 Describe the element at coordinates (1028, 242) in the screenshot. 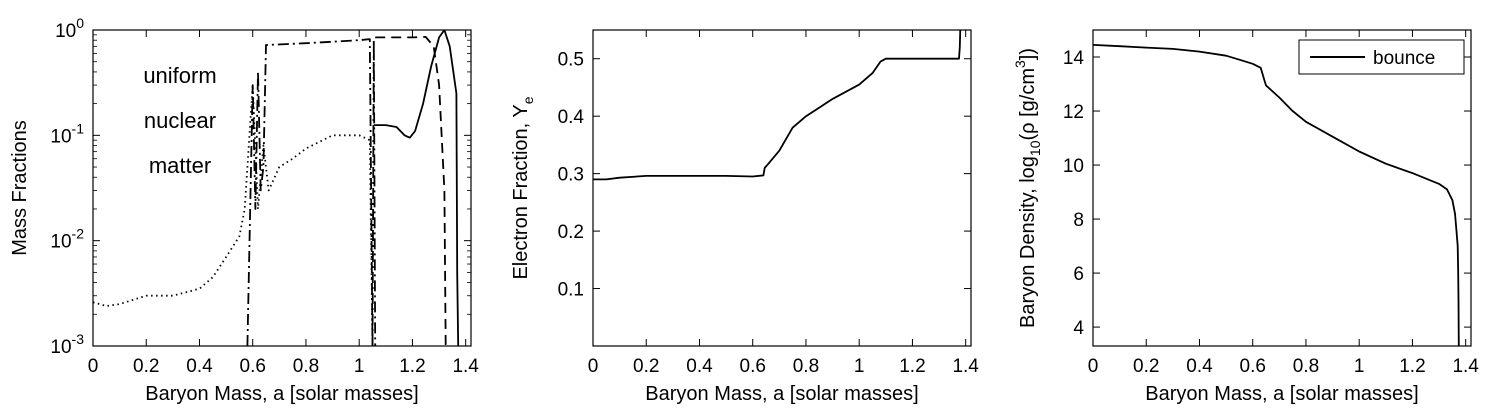

I see `y-axis-label-pre: Baryon Density, log` at that location.